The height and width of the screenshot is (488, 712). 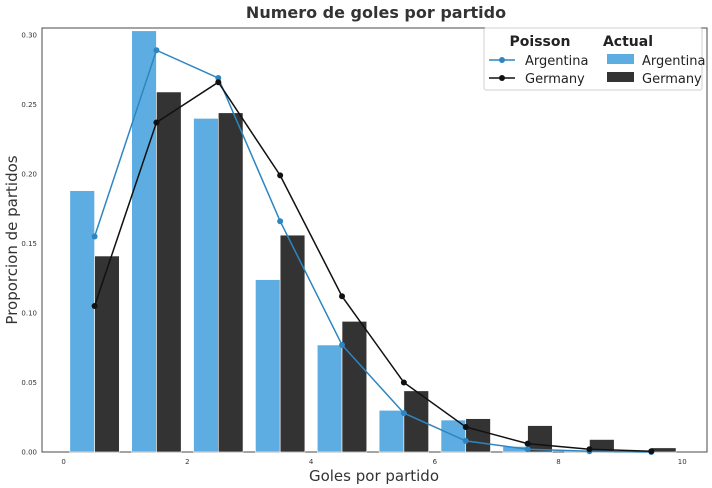 I want to click on y-tick-0.30: 0.30, so click(x=29, y=35).